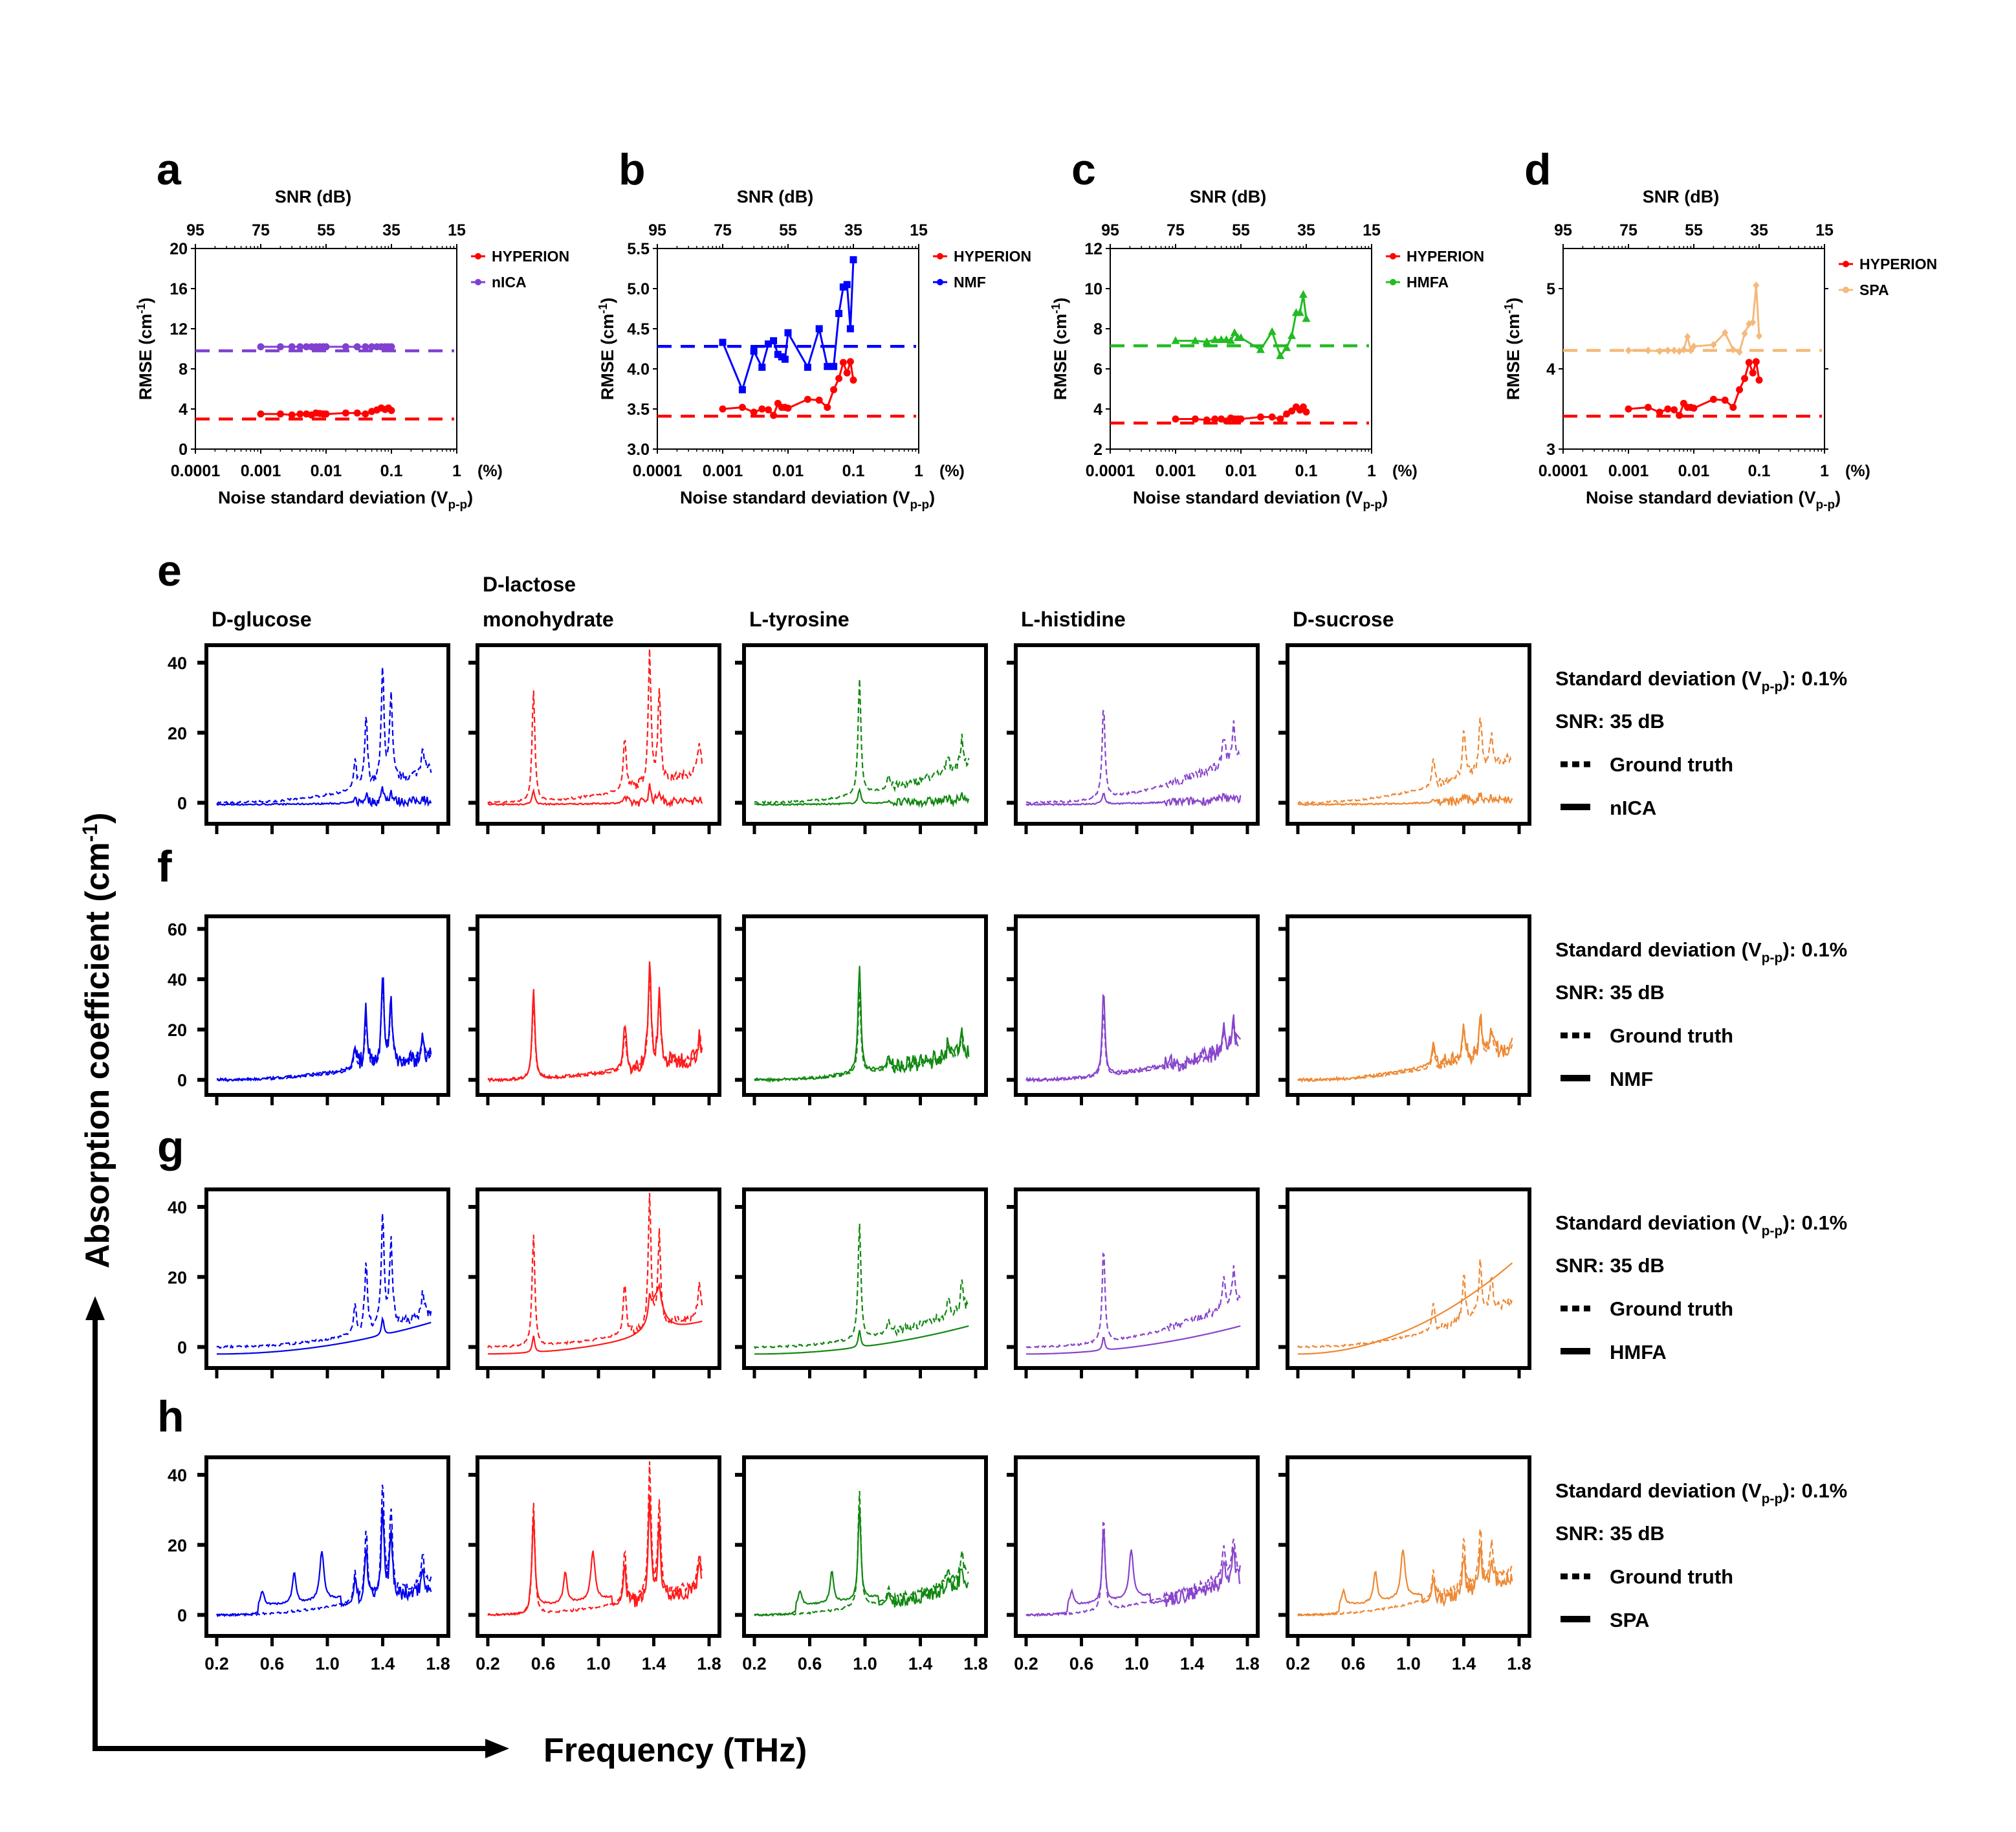 The image size is (2016, 1832). I want to click on spectrum-panel-f-0: 0 20 40 60, so click(309, 1010).